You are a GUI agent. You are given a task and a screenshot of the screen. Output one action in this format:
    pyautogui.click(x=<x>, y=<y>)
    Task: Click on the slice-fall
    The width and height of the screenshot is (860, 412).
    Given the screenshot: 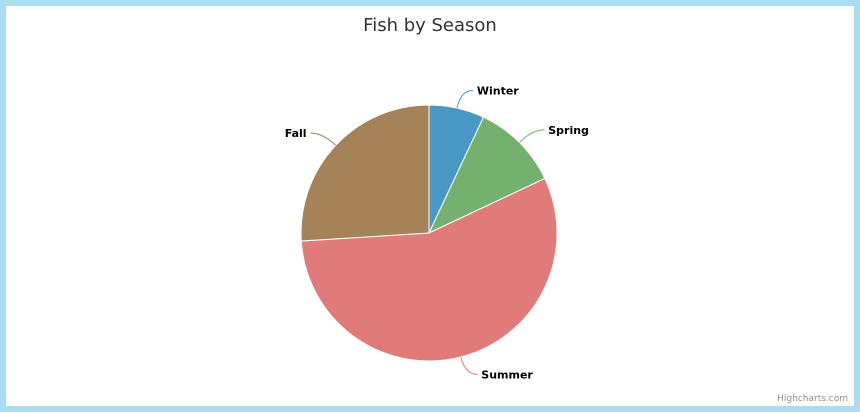 What is the action you would take?
    pyautogui.click(x=365, y=173)
    